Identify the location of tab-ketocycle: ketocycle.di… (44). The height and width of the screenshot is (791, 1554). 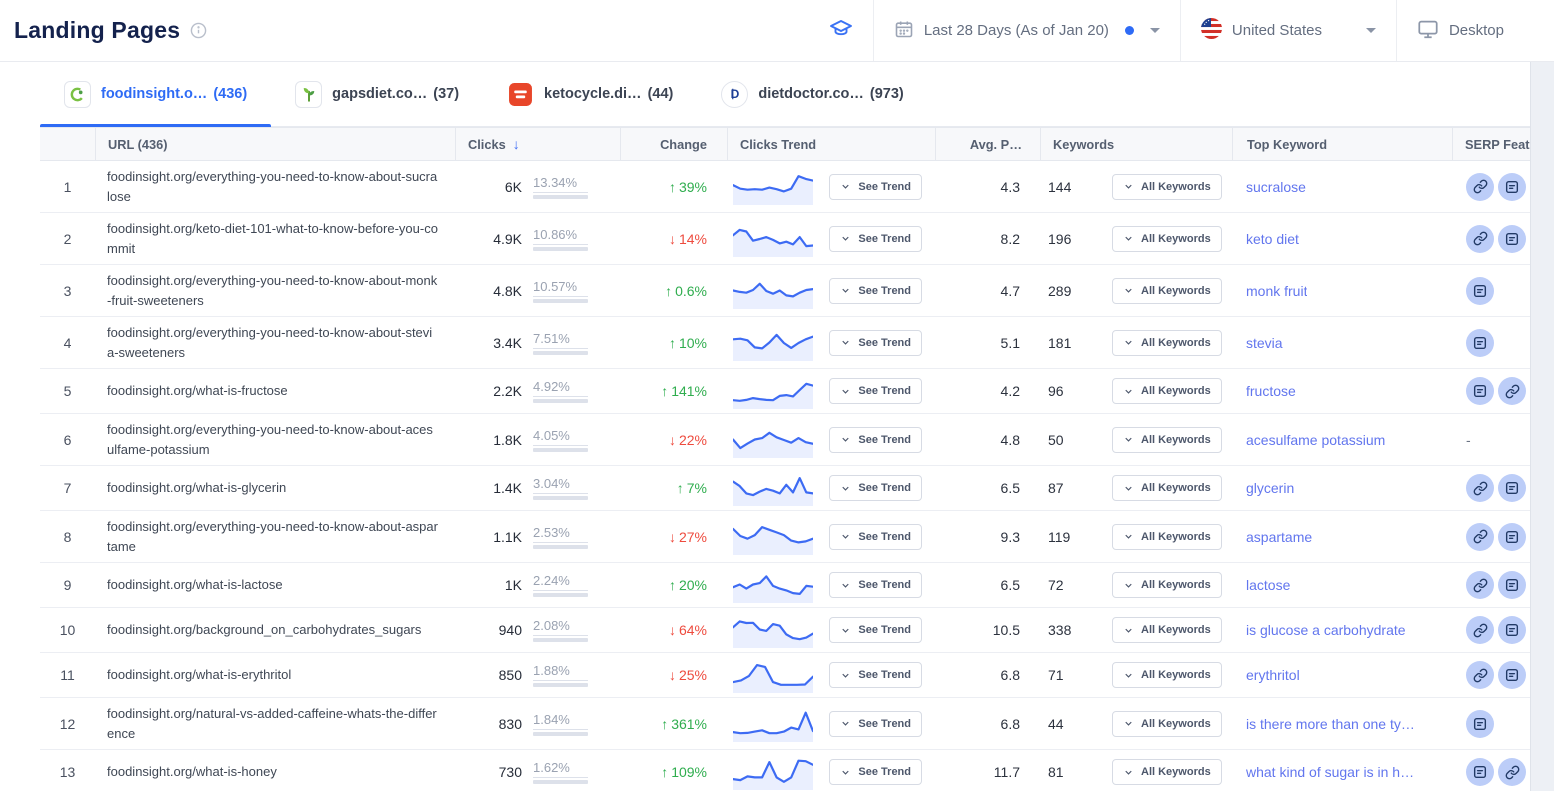
(590, 94).